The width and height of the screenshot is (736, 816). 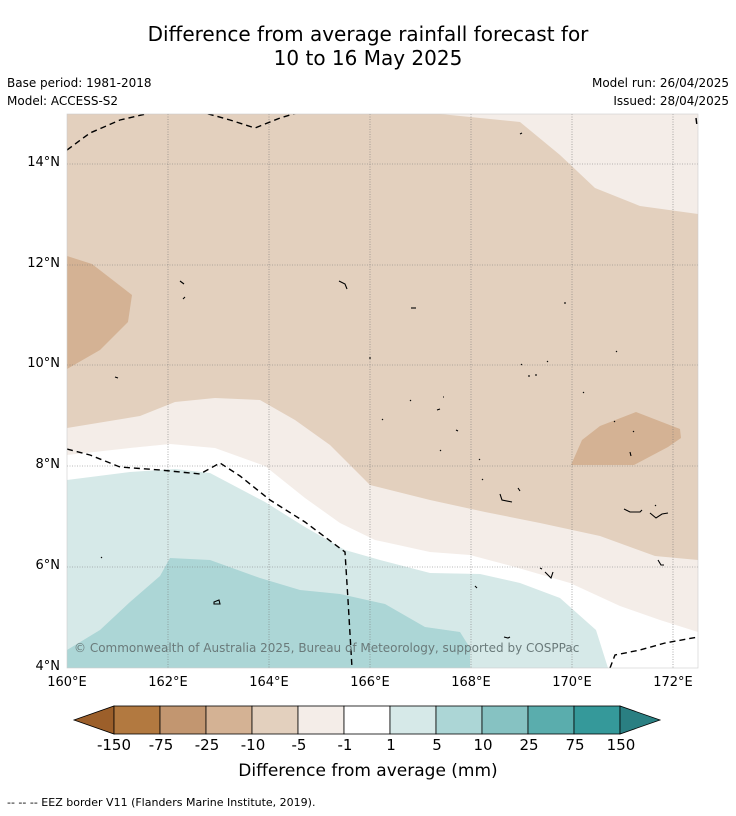 I want to click on lat-label-14n: 14°N, so click(x=43, y=162).